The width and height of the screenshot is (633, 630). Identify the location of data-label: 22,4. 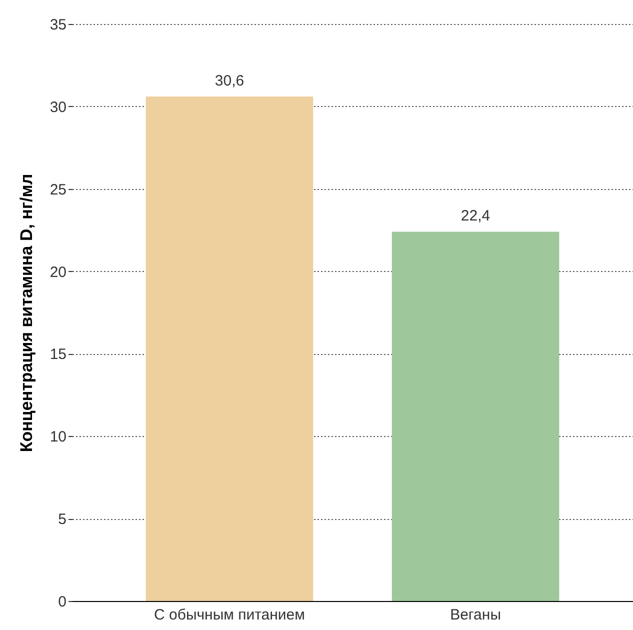
(475, 216).